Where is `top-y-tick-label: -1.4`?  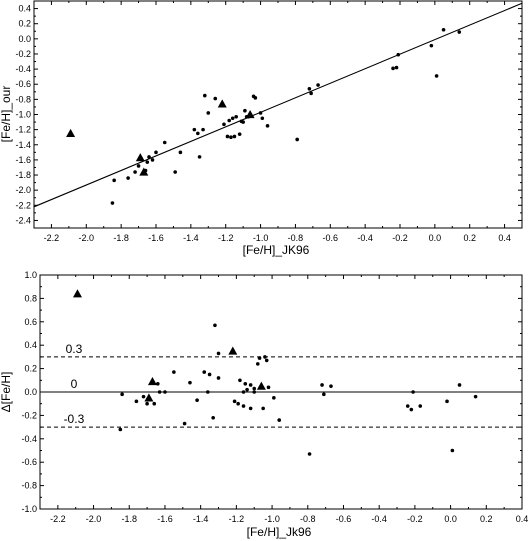
top-y-tick-label: -1.4 is located at coordinates (23, 145).